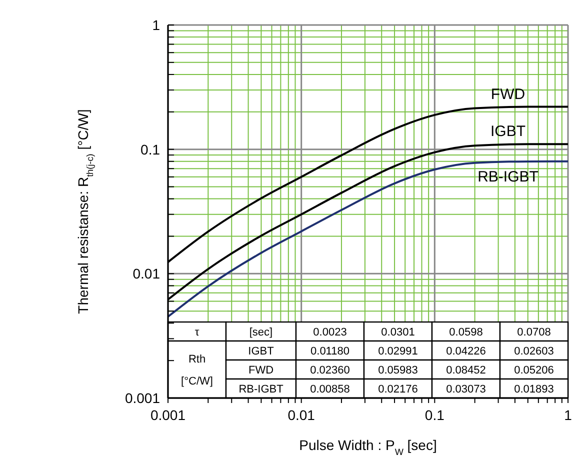 The width and height of the screenshot is (583, 470). Describe the element at coordinates (330, 370) in the screenshot. I see `annotation: 0.02360` at that location.